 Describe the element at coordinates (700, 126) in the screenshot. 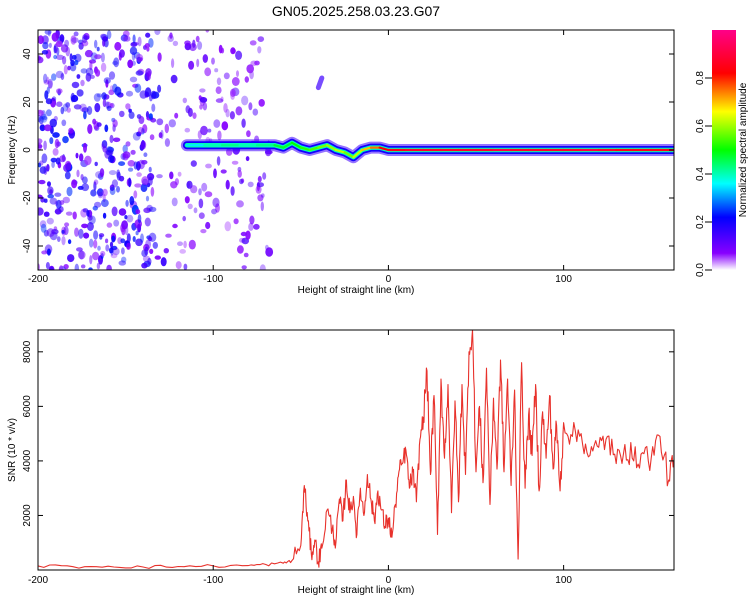

I see `colorbar-tick-label: 0.6` at that location.